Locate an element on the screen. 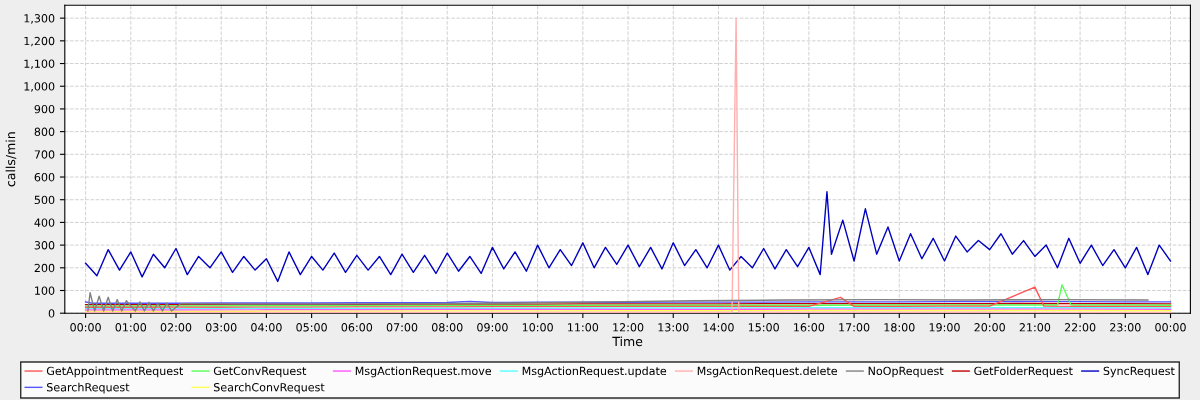  x-tick-label: 23:00 is located at coordinates (1125, 327).